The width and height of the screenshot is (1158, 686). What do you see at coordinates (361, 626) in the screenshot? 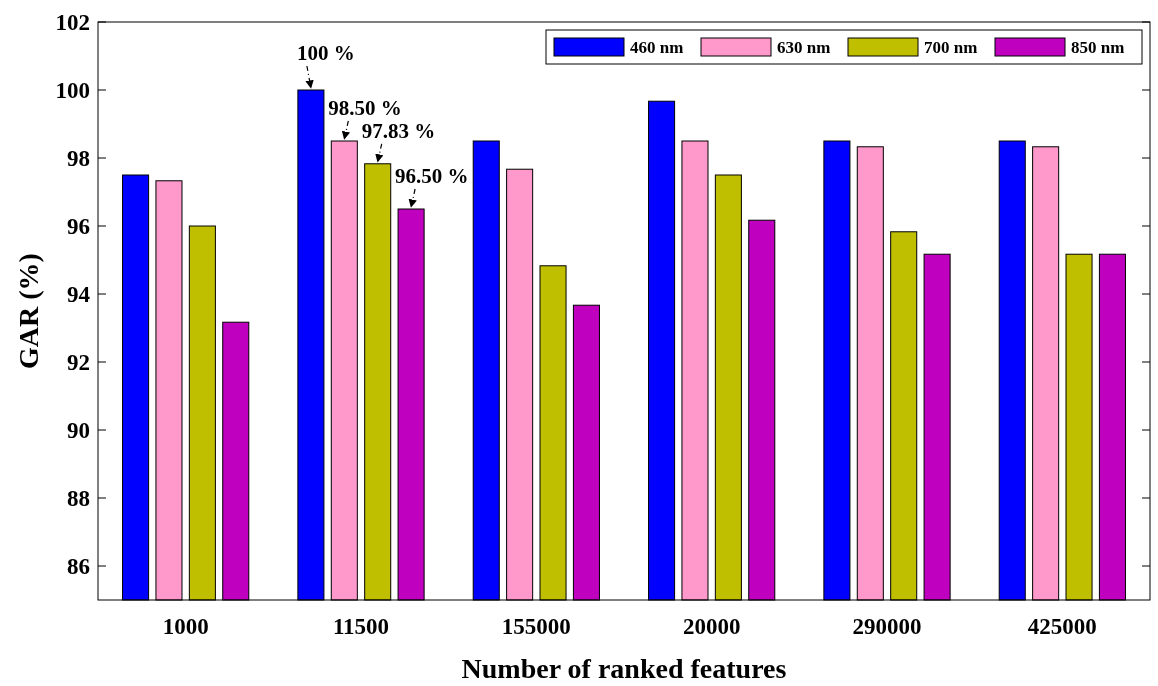
I see `x-tick-label: 11500` at bounding box center [361, 626].